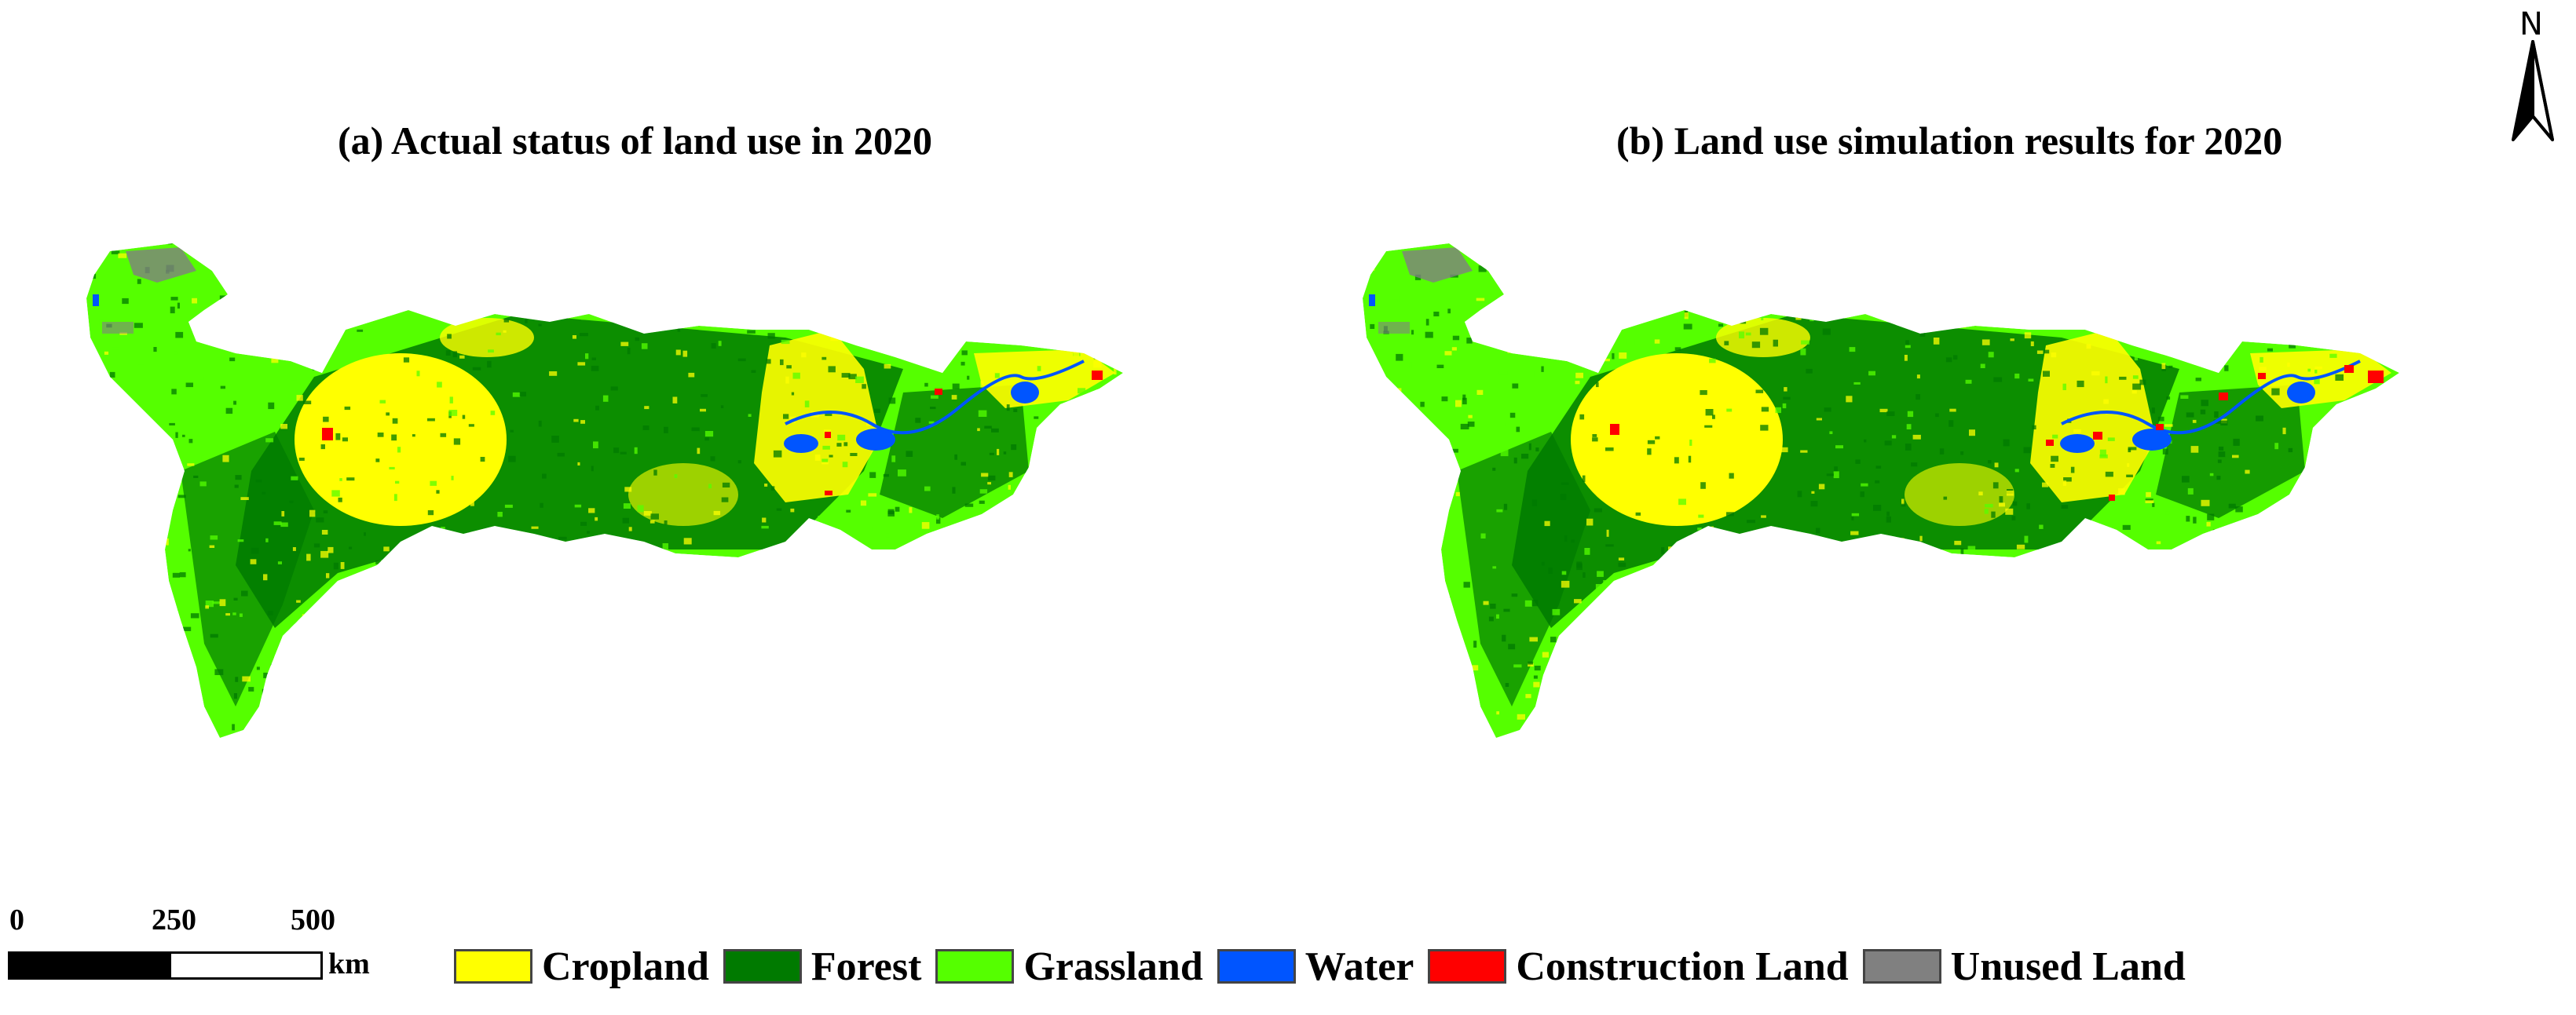 The image size is (2576, 1015). What do you see at coordinates (246, 965) in the screenshot?
I see `scale-bar-white-segment` at bounding box center [246, 965].